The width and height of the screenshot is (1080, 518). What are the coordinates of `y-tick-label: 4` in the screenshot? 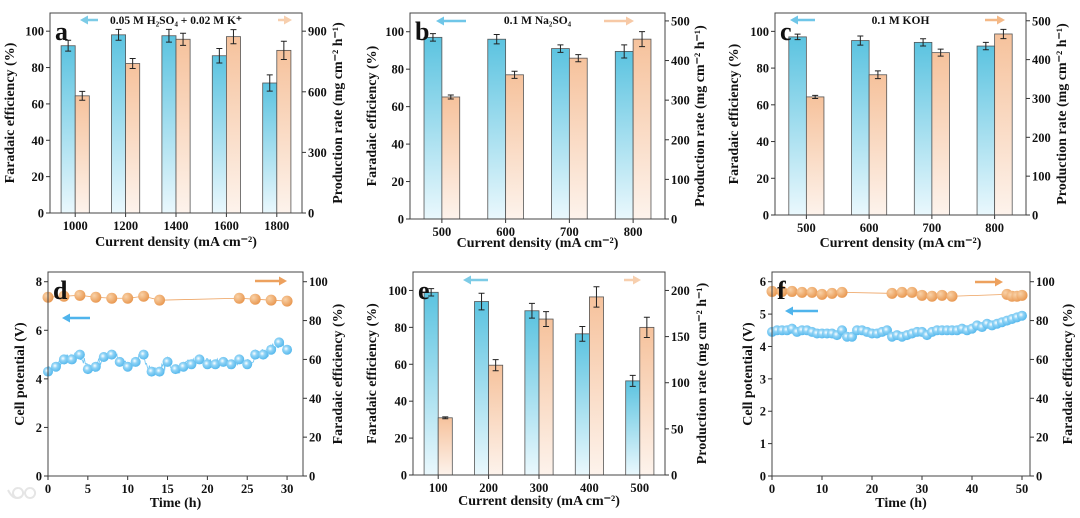 It's located at (39, 379).